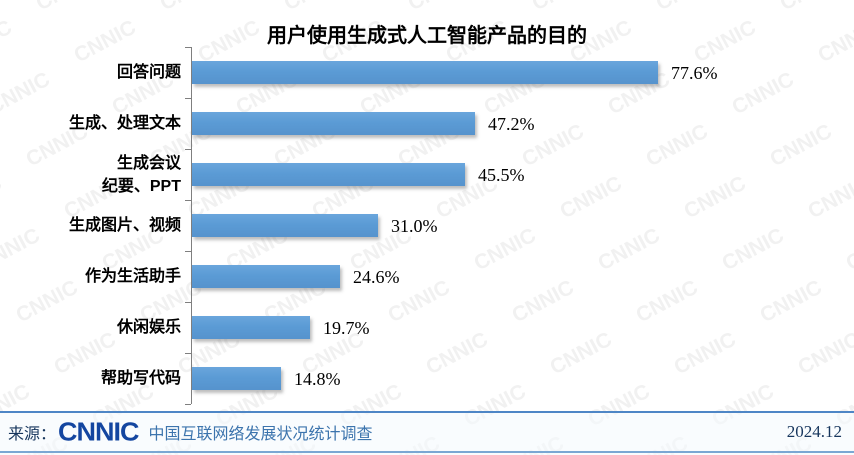 This screenshot has height=455, width=854. I want to click on footer-bar: 来源： CNNIC 中国互联网络发展状况统计调查 2024.12, so click(427, 433).